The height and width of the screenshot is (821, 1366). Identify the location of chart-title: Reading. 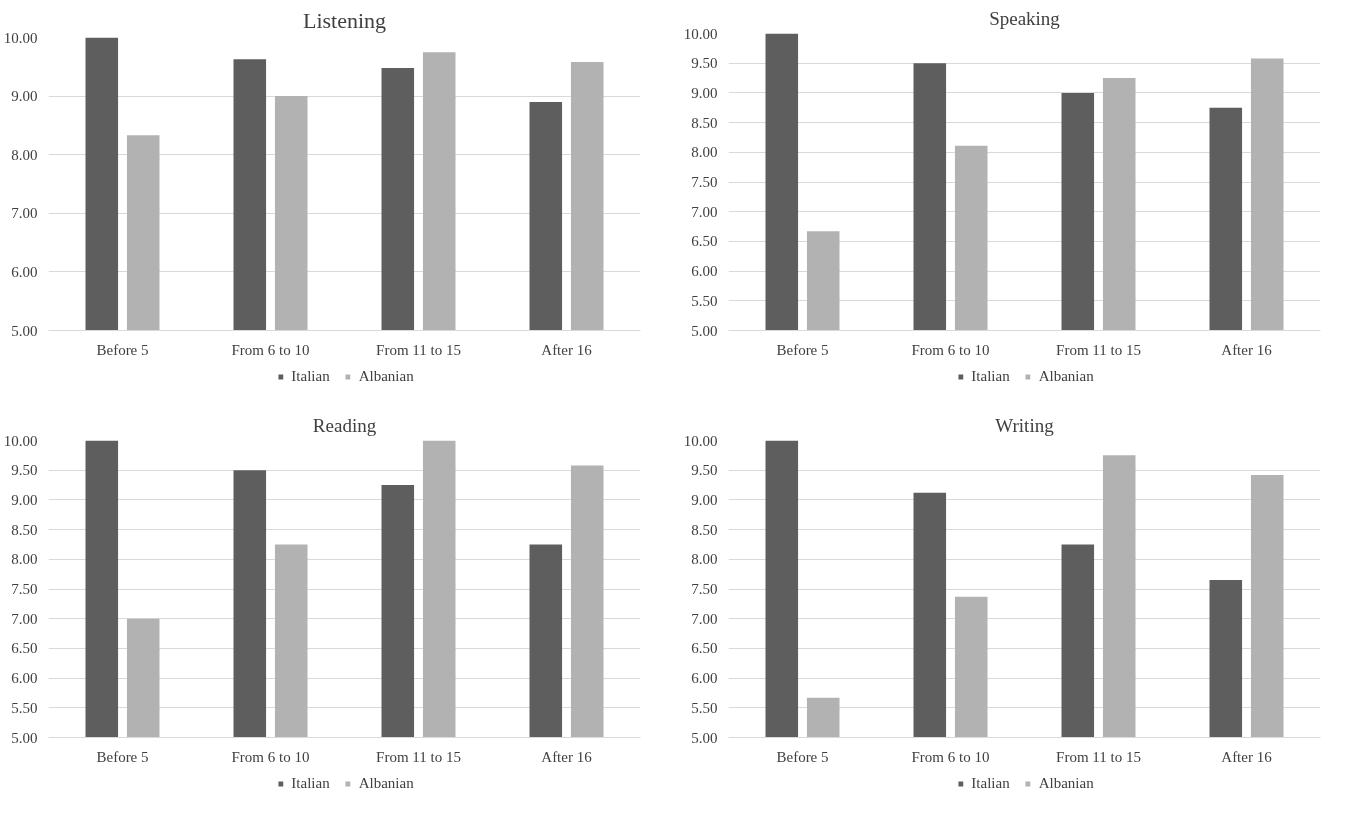
(344, 425).